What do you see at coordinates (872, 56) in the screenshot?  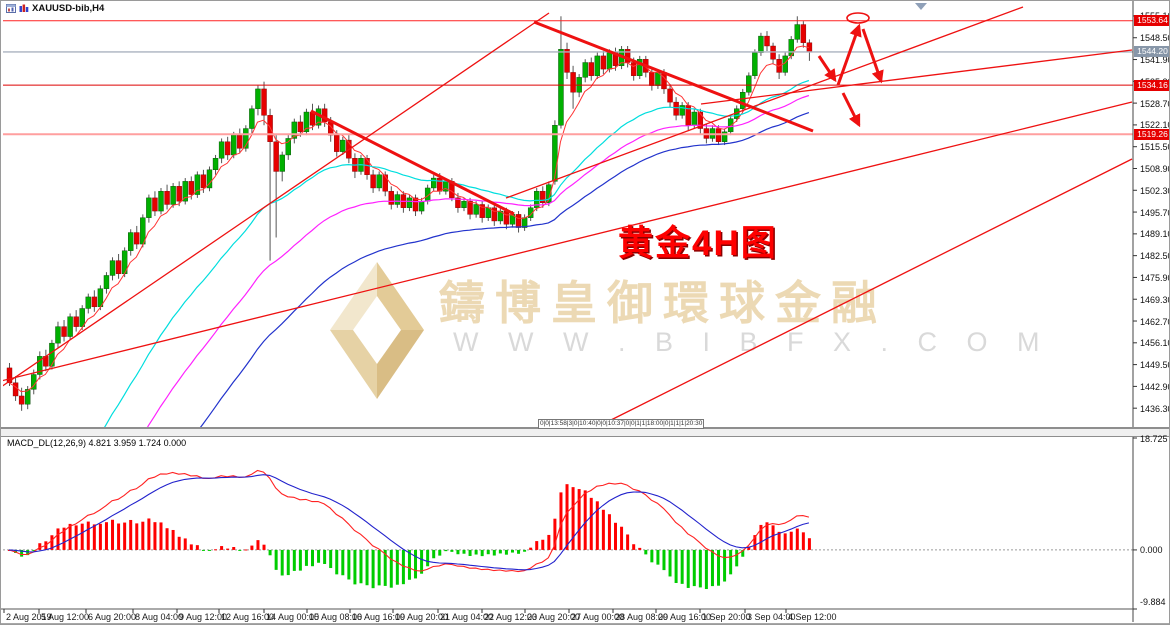 I see `annotation-arrow` at bounding box center [872, 56].